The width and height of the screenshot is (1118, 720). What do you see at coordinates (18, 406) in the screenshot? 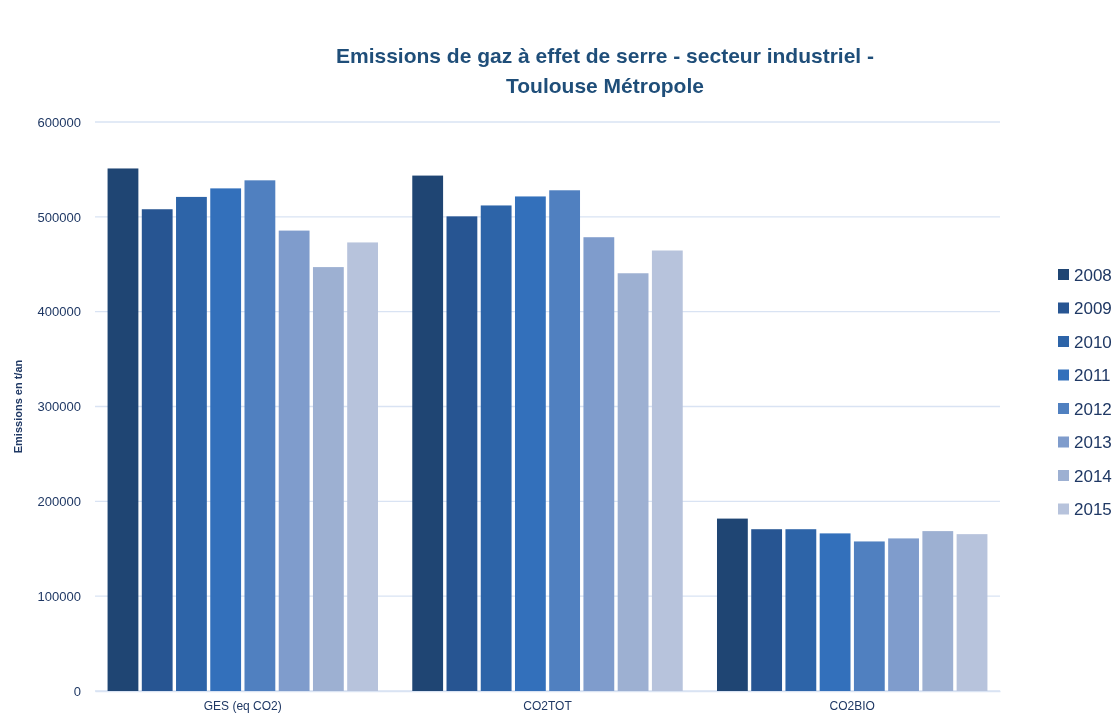
I see `y-axis-title: Emissions en t/an` at bounding box center [18, 406].